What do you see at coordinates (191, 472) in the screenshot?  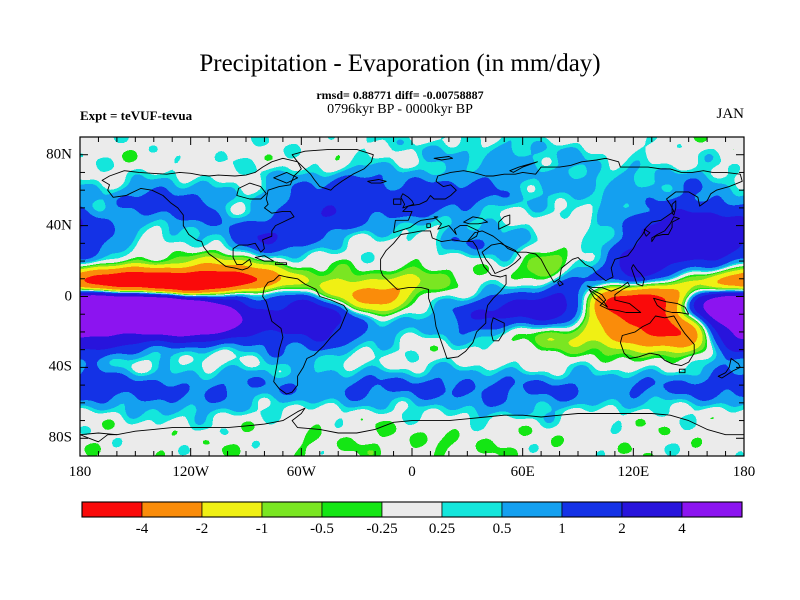 I see `x-axis-tick-label: 120W` at bounding box center [191, 472].